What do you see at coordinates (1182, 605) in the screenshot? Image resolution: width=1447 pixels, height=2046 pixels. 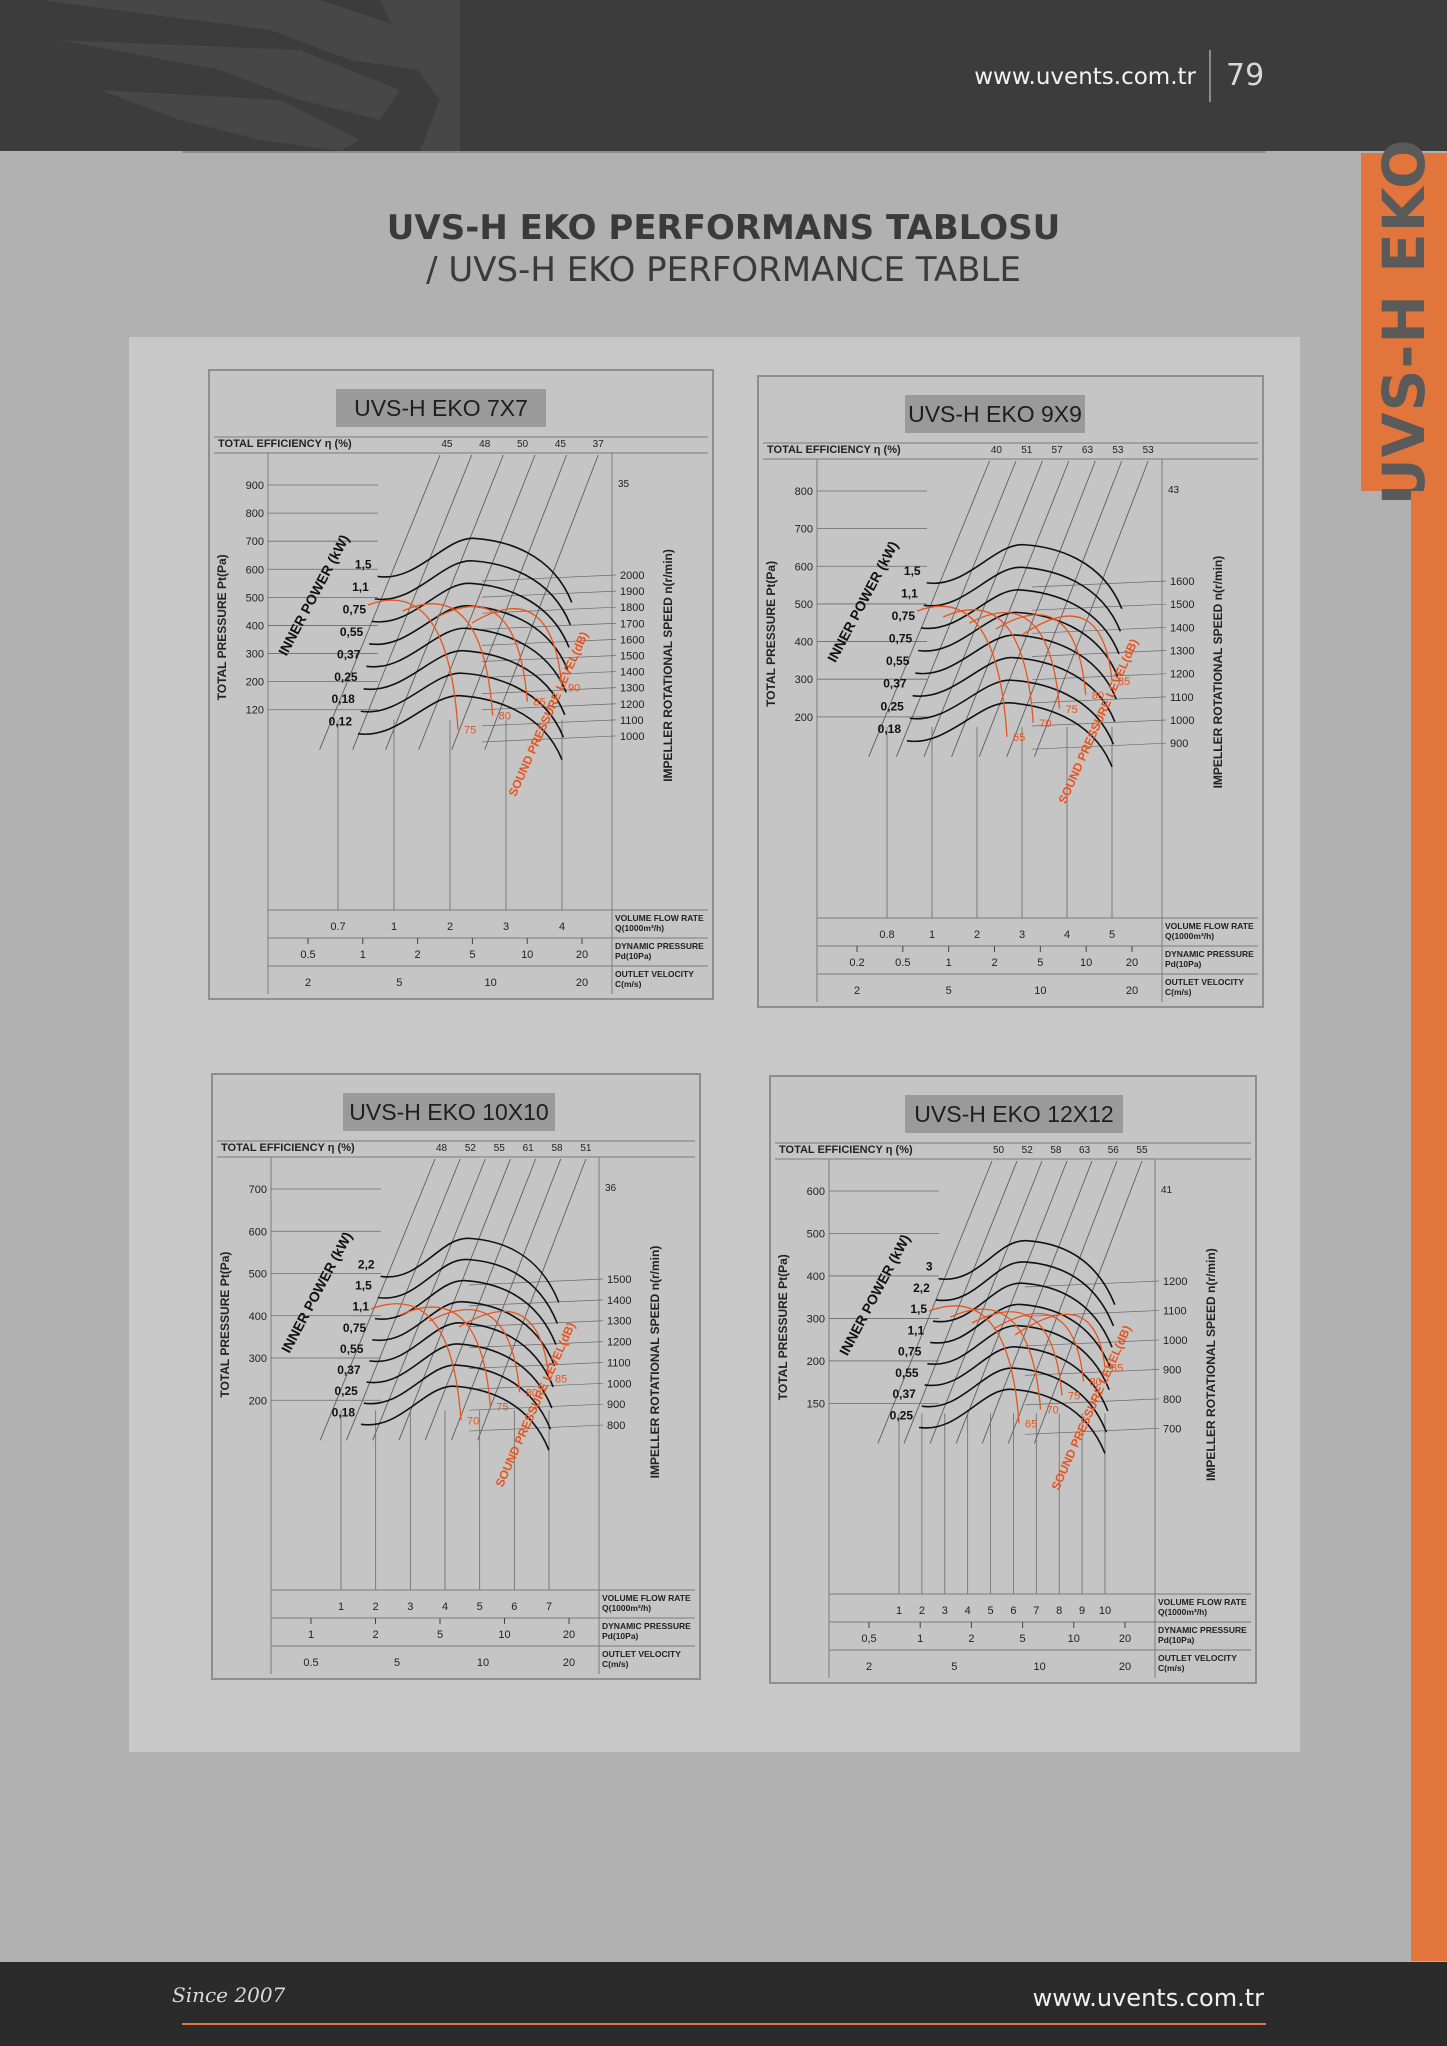 I see `speed-tick: 1500` at bounding box center [1182, 605].